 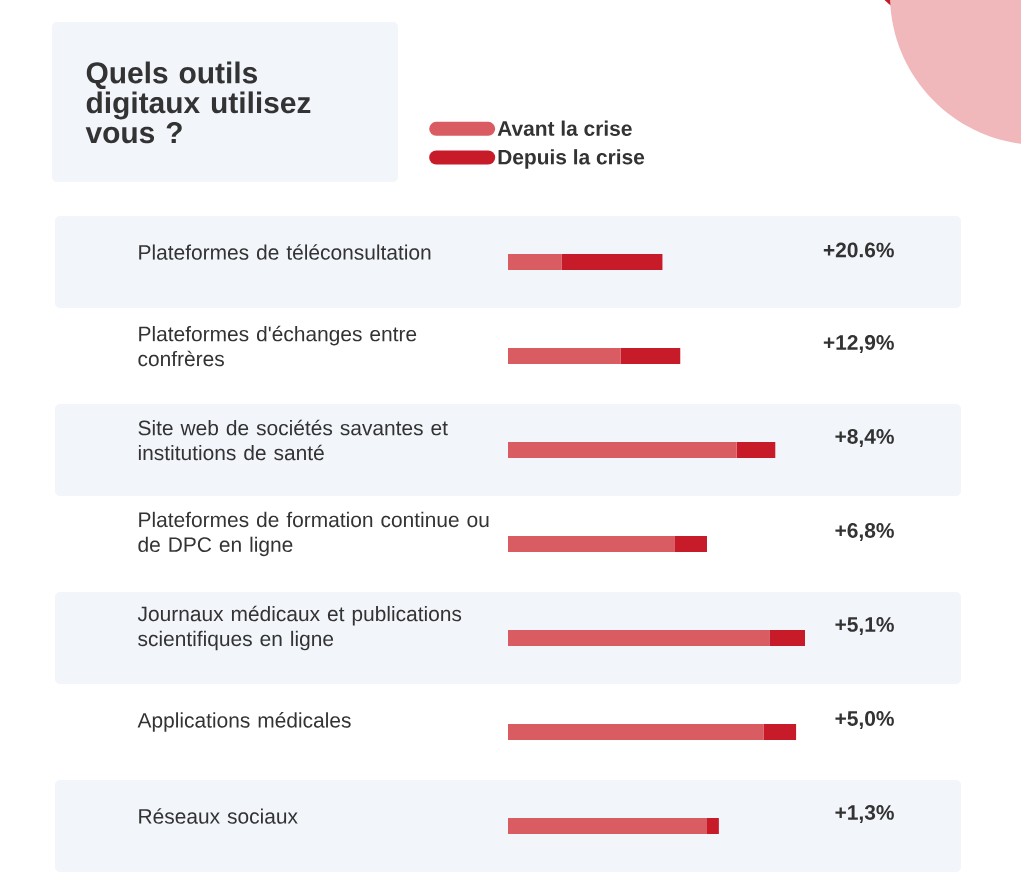 I want to click on y-tick-label: Journaux médicaux et publications scientifiques en ligne, so click(x=299, y=628).